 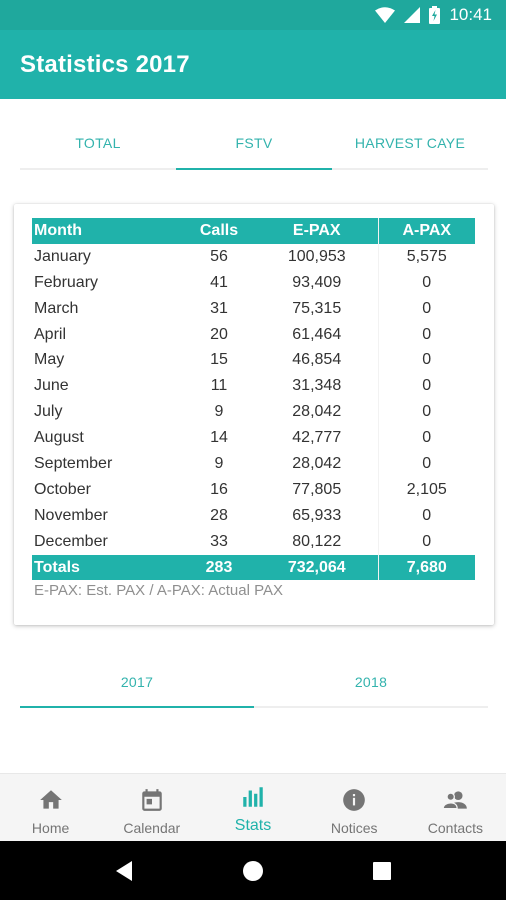 What do you see at coordinates (253, 464) in the screenshot?
I see `table-row: September 9 28,042 0` at bounding box center [253, 464].